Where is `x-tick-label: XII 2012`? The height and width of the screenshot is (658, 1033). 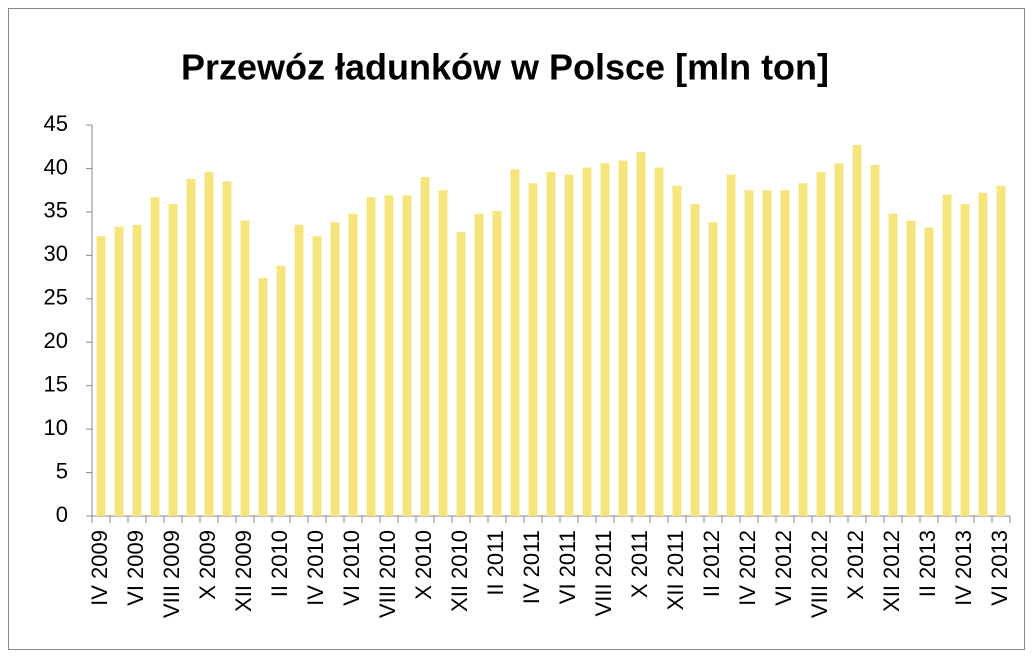 x-tick-label: XII 2012 is located at coordinates (891, 571).